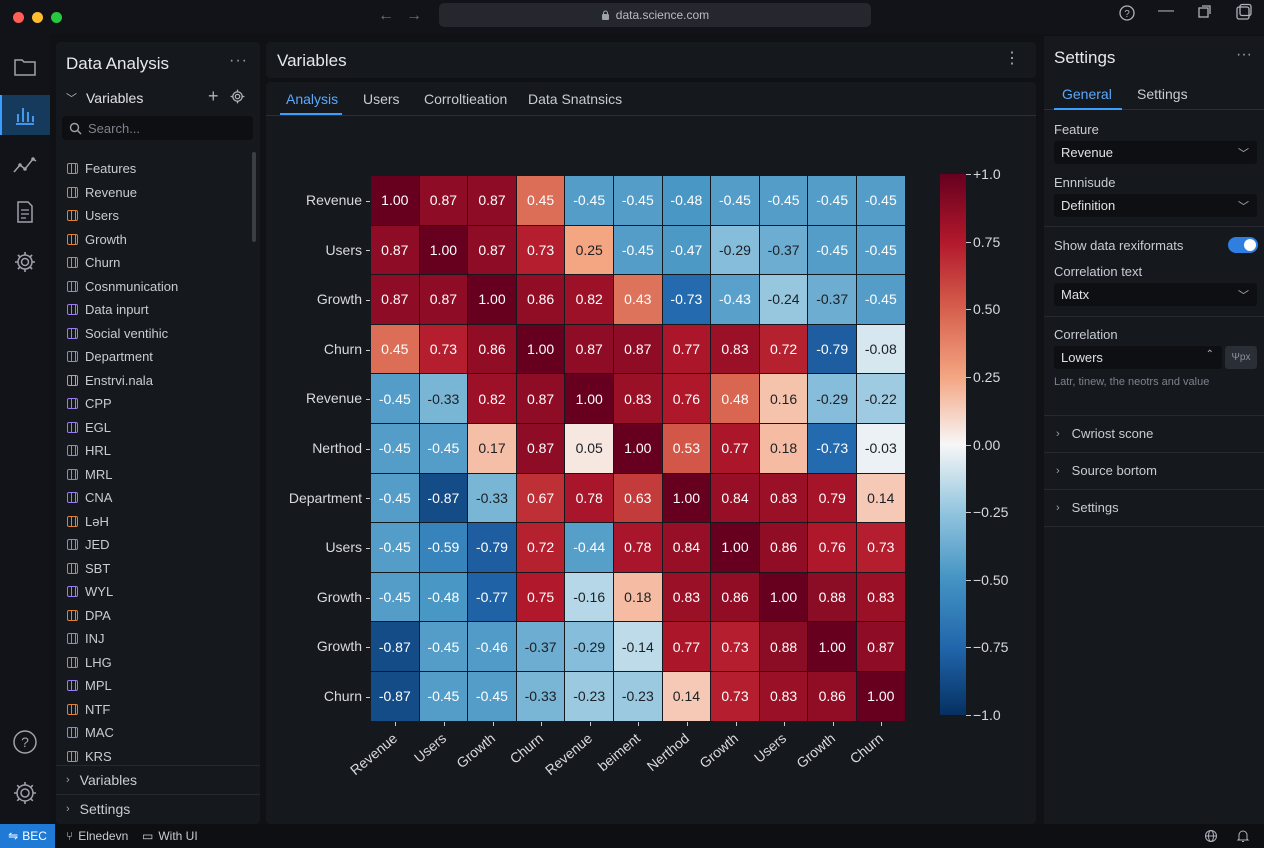 The image size is (1264, 848). What do you see at coordinates (154, 498) in the screenshot?
I see `sidebar-item: CNA` at bounding box center [154, 498].